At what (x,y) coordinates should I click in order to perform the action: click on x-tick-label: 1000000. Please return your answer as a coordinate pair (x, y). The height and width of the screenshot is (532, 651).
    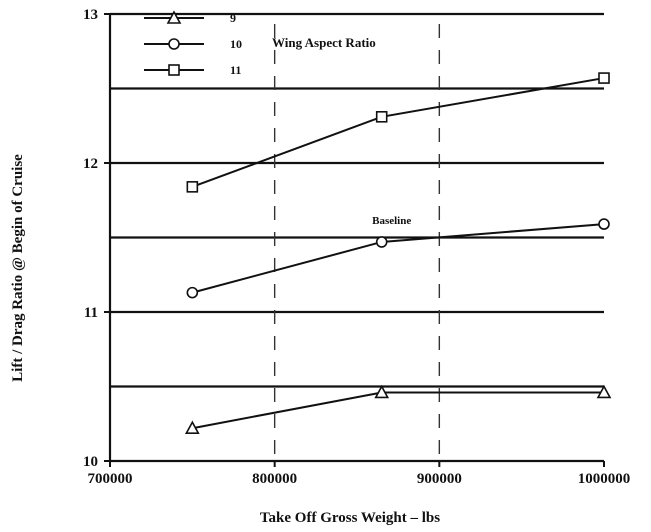
    Looking at the image, I should click on (604, 479).